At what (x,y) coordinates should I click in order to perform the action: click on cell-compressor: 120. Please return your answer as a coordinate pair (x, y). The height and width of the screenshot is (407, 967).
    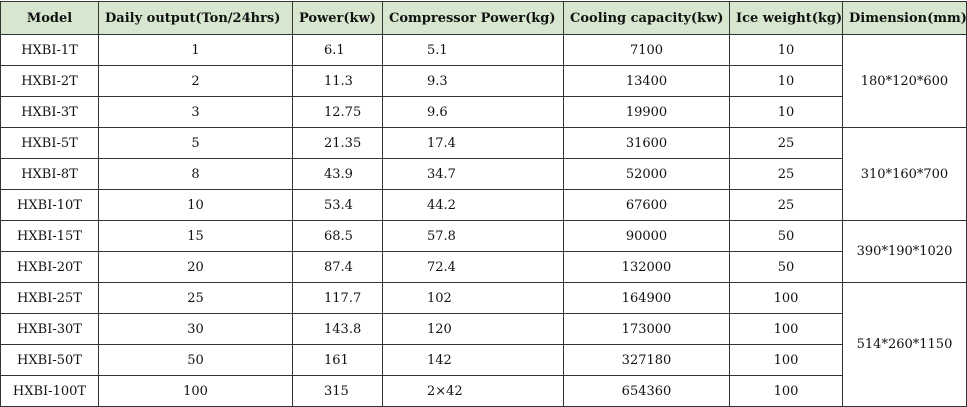
    Looking at the image, I should click on (473, 329).